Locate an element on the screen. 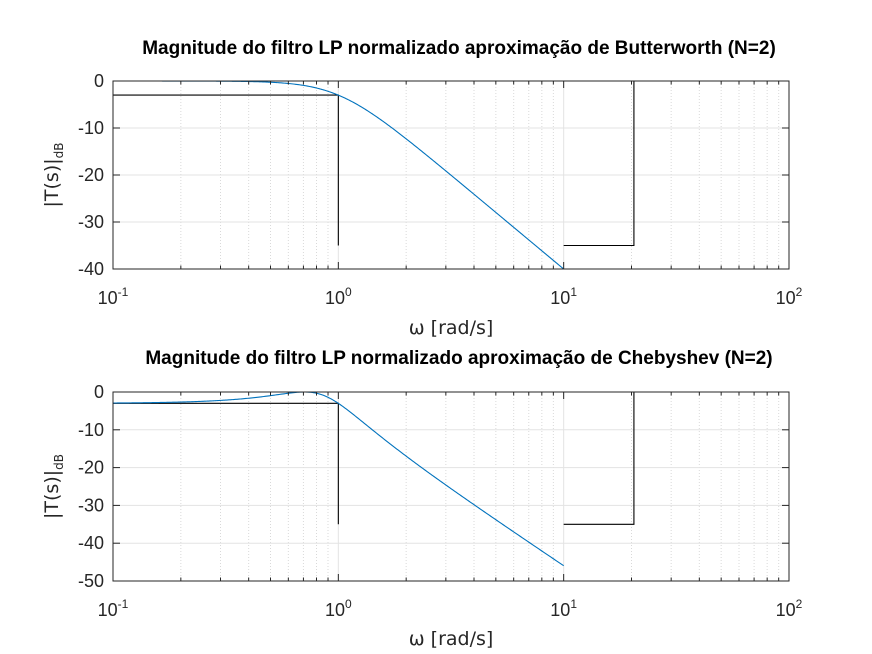 This screenshot has height=654, width=872. y-tick-label: -50 is located at coordinates (91, 581).